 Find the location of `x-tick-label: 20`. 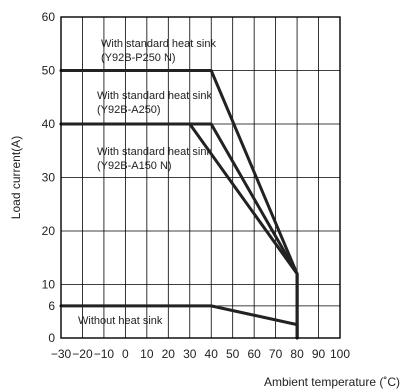

x-tick-label: 20 is located at coordinates (169, 354).